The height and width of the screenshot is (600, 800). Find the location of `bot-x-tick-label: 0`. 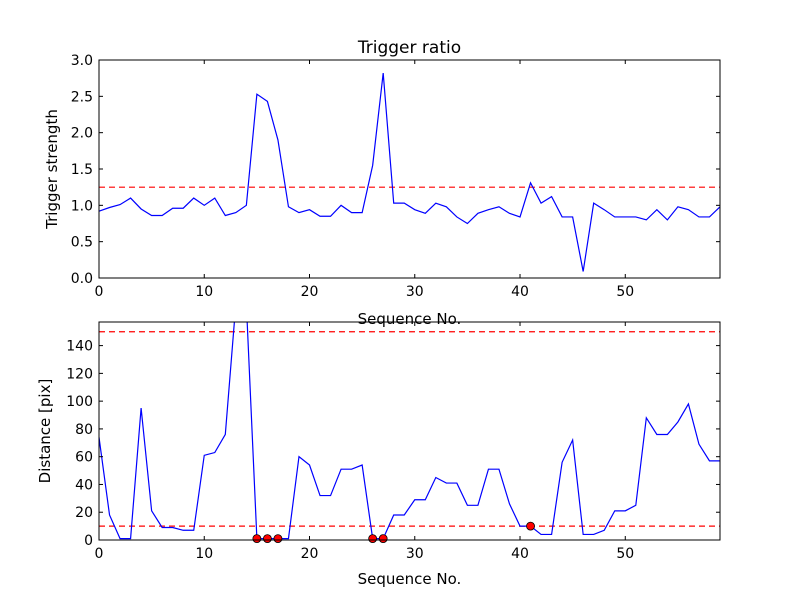

bot-x-tick-label: 0 is located at coordinates (99, 554).